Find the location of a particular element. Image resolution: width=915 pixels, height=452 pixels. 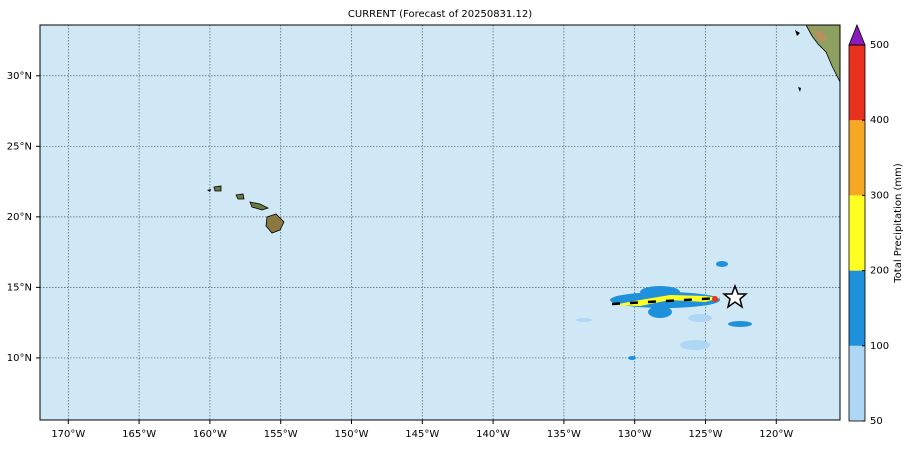

y-tick-label: 10°N is located at coordinates (19, 358).